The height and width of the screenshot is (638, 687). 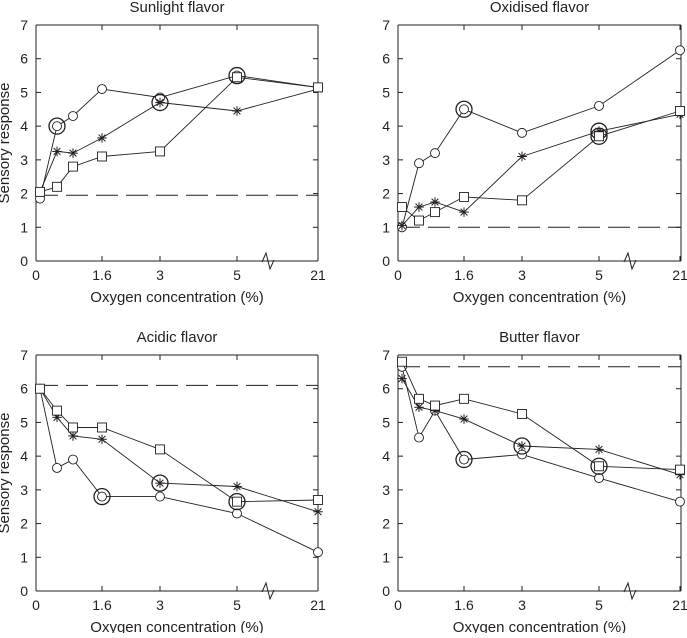 I want to click on x-axis-title: Oxygen concentration (%), so click(x=176, y=626).